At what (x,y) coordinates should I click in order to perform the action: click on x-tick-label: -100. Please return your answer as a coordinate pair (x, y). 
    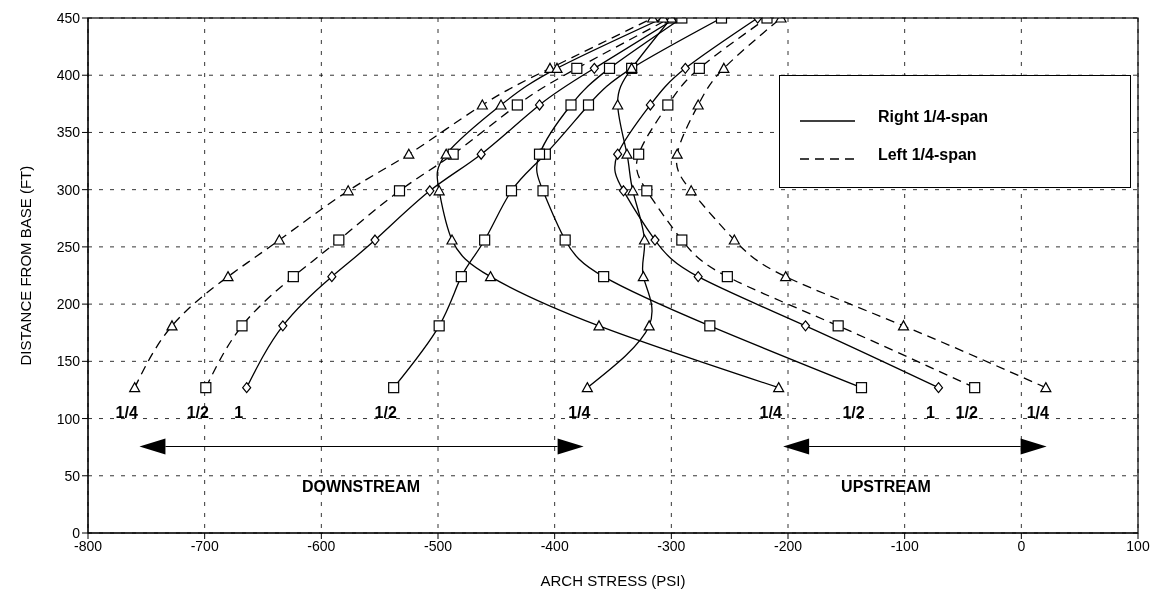
    Looking at the image, I should click on (904, 545).